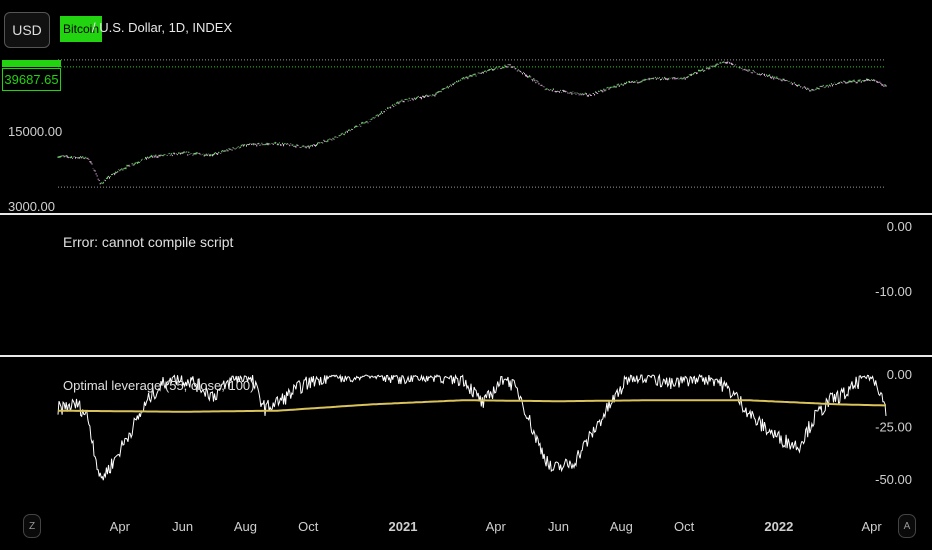 This screenshot has width=932, height=550. I want to click on time-axis-label: 2022, so click(778, 526).